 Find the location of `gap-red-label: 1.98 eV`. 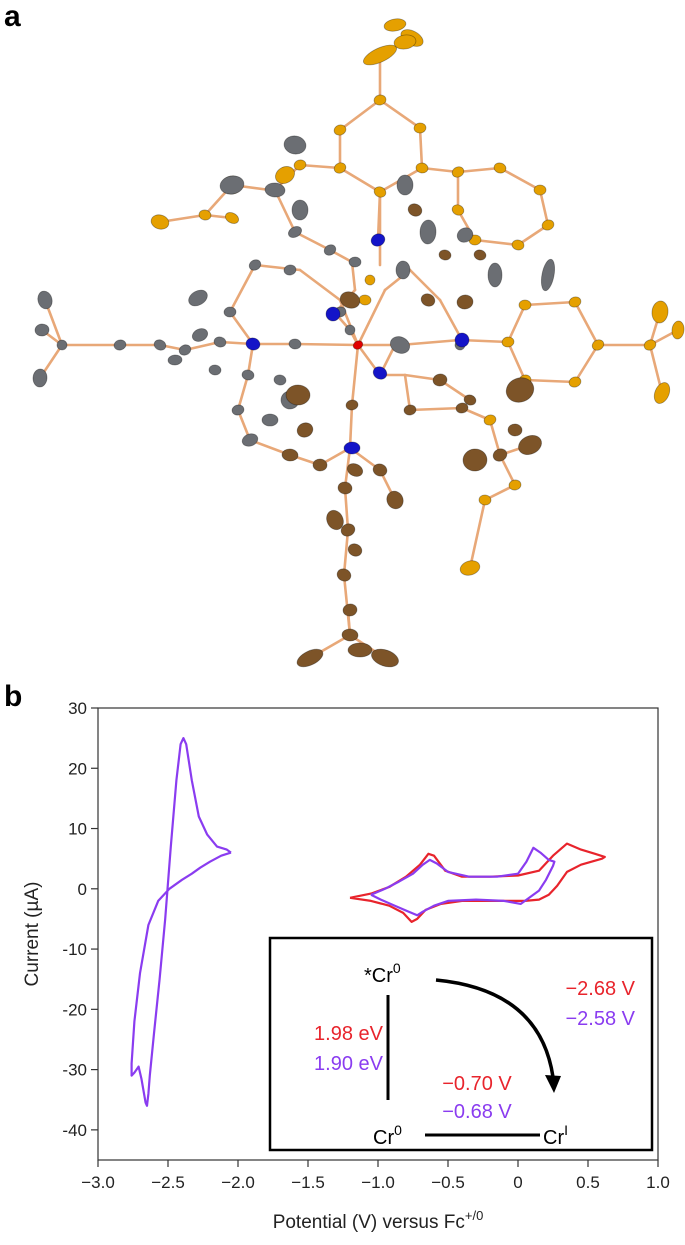

gap-red-label: 1.98 eV is located at coordinates (349, 1034).